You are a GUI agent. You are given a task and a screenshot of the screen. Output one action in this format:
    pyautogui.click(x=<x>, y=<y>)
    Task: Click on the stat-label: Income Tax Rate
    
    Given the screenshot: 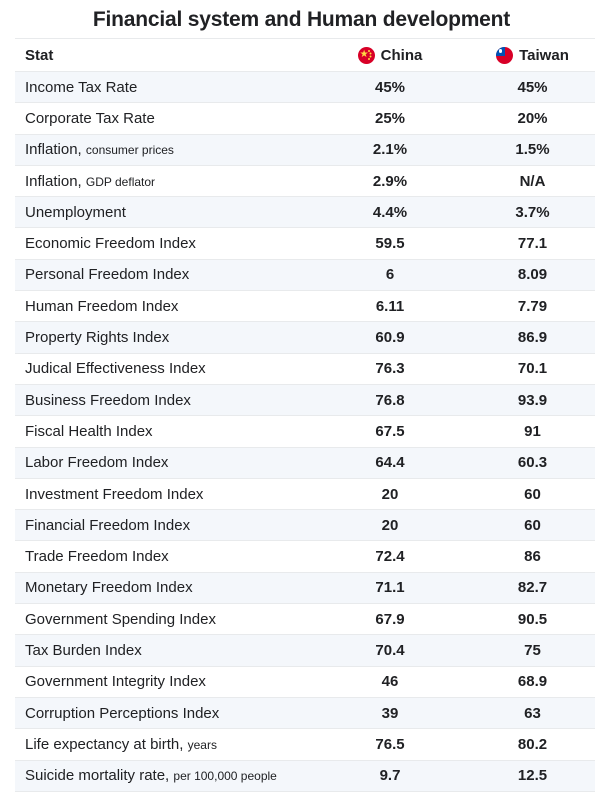 What is the action you would take?
    pyautogui.click(x=81, y=87)
    